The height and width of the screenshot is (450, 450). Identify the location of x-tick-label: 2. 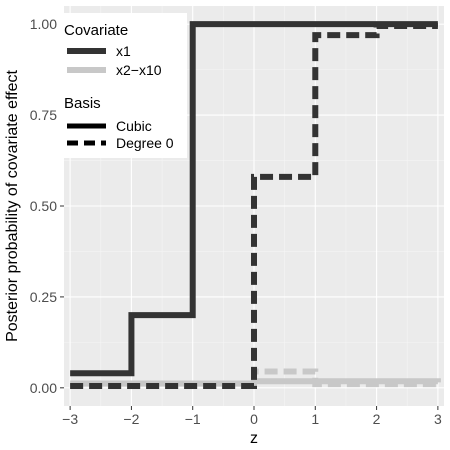
(377, 419).